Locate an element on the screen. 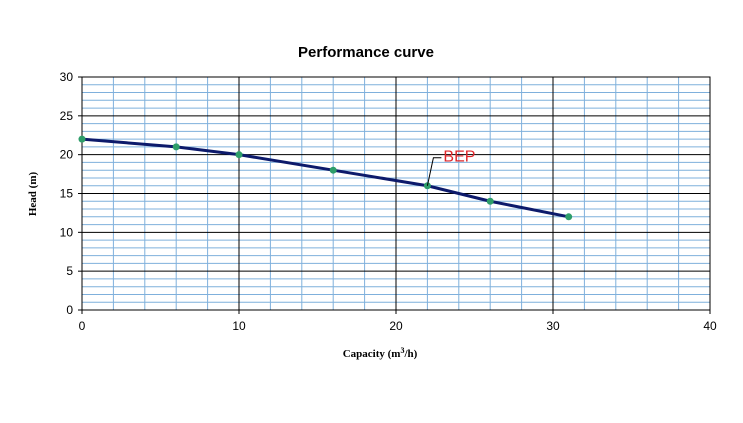  x-tick-label: 0 is located at coordinates (82, 326).